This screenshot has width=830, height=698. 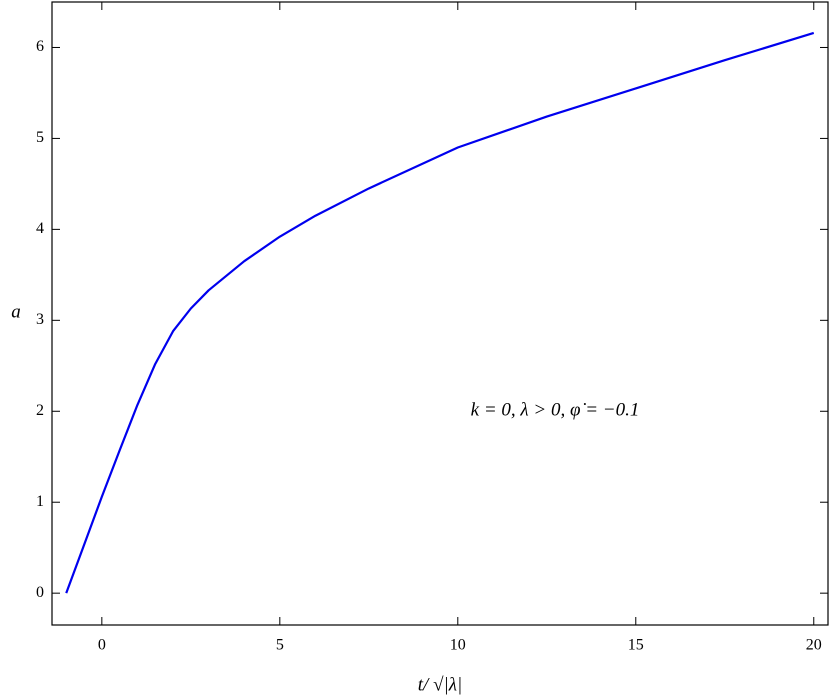 What do you see at coordinates (102, 645) in the screenshot?
I see `x-tick-label: 0` at bounding box center [102, 645].